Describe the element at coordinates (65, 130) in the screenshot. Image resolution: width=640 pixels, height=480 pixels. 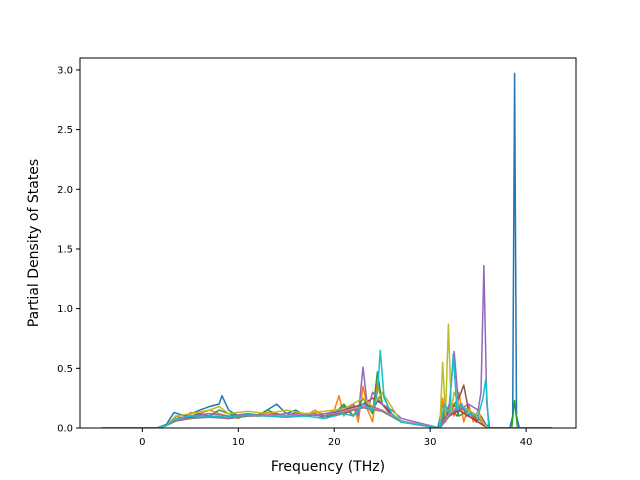
I see `y-tick-label: 2.5` at that location.